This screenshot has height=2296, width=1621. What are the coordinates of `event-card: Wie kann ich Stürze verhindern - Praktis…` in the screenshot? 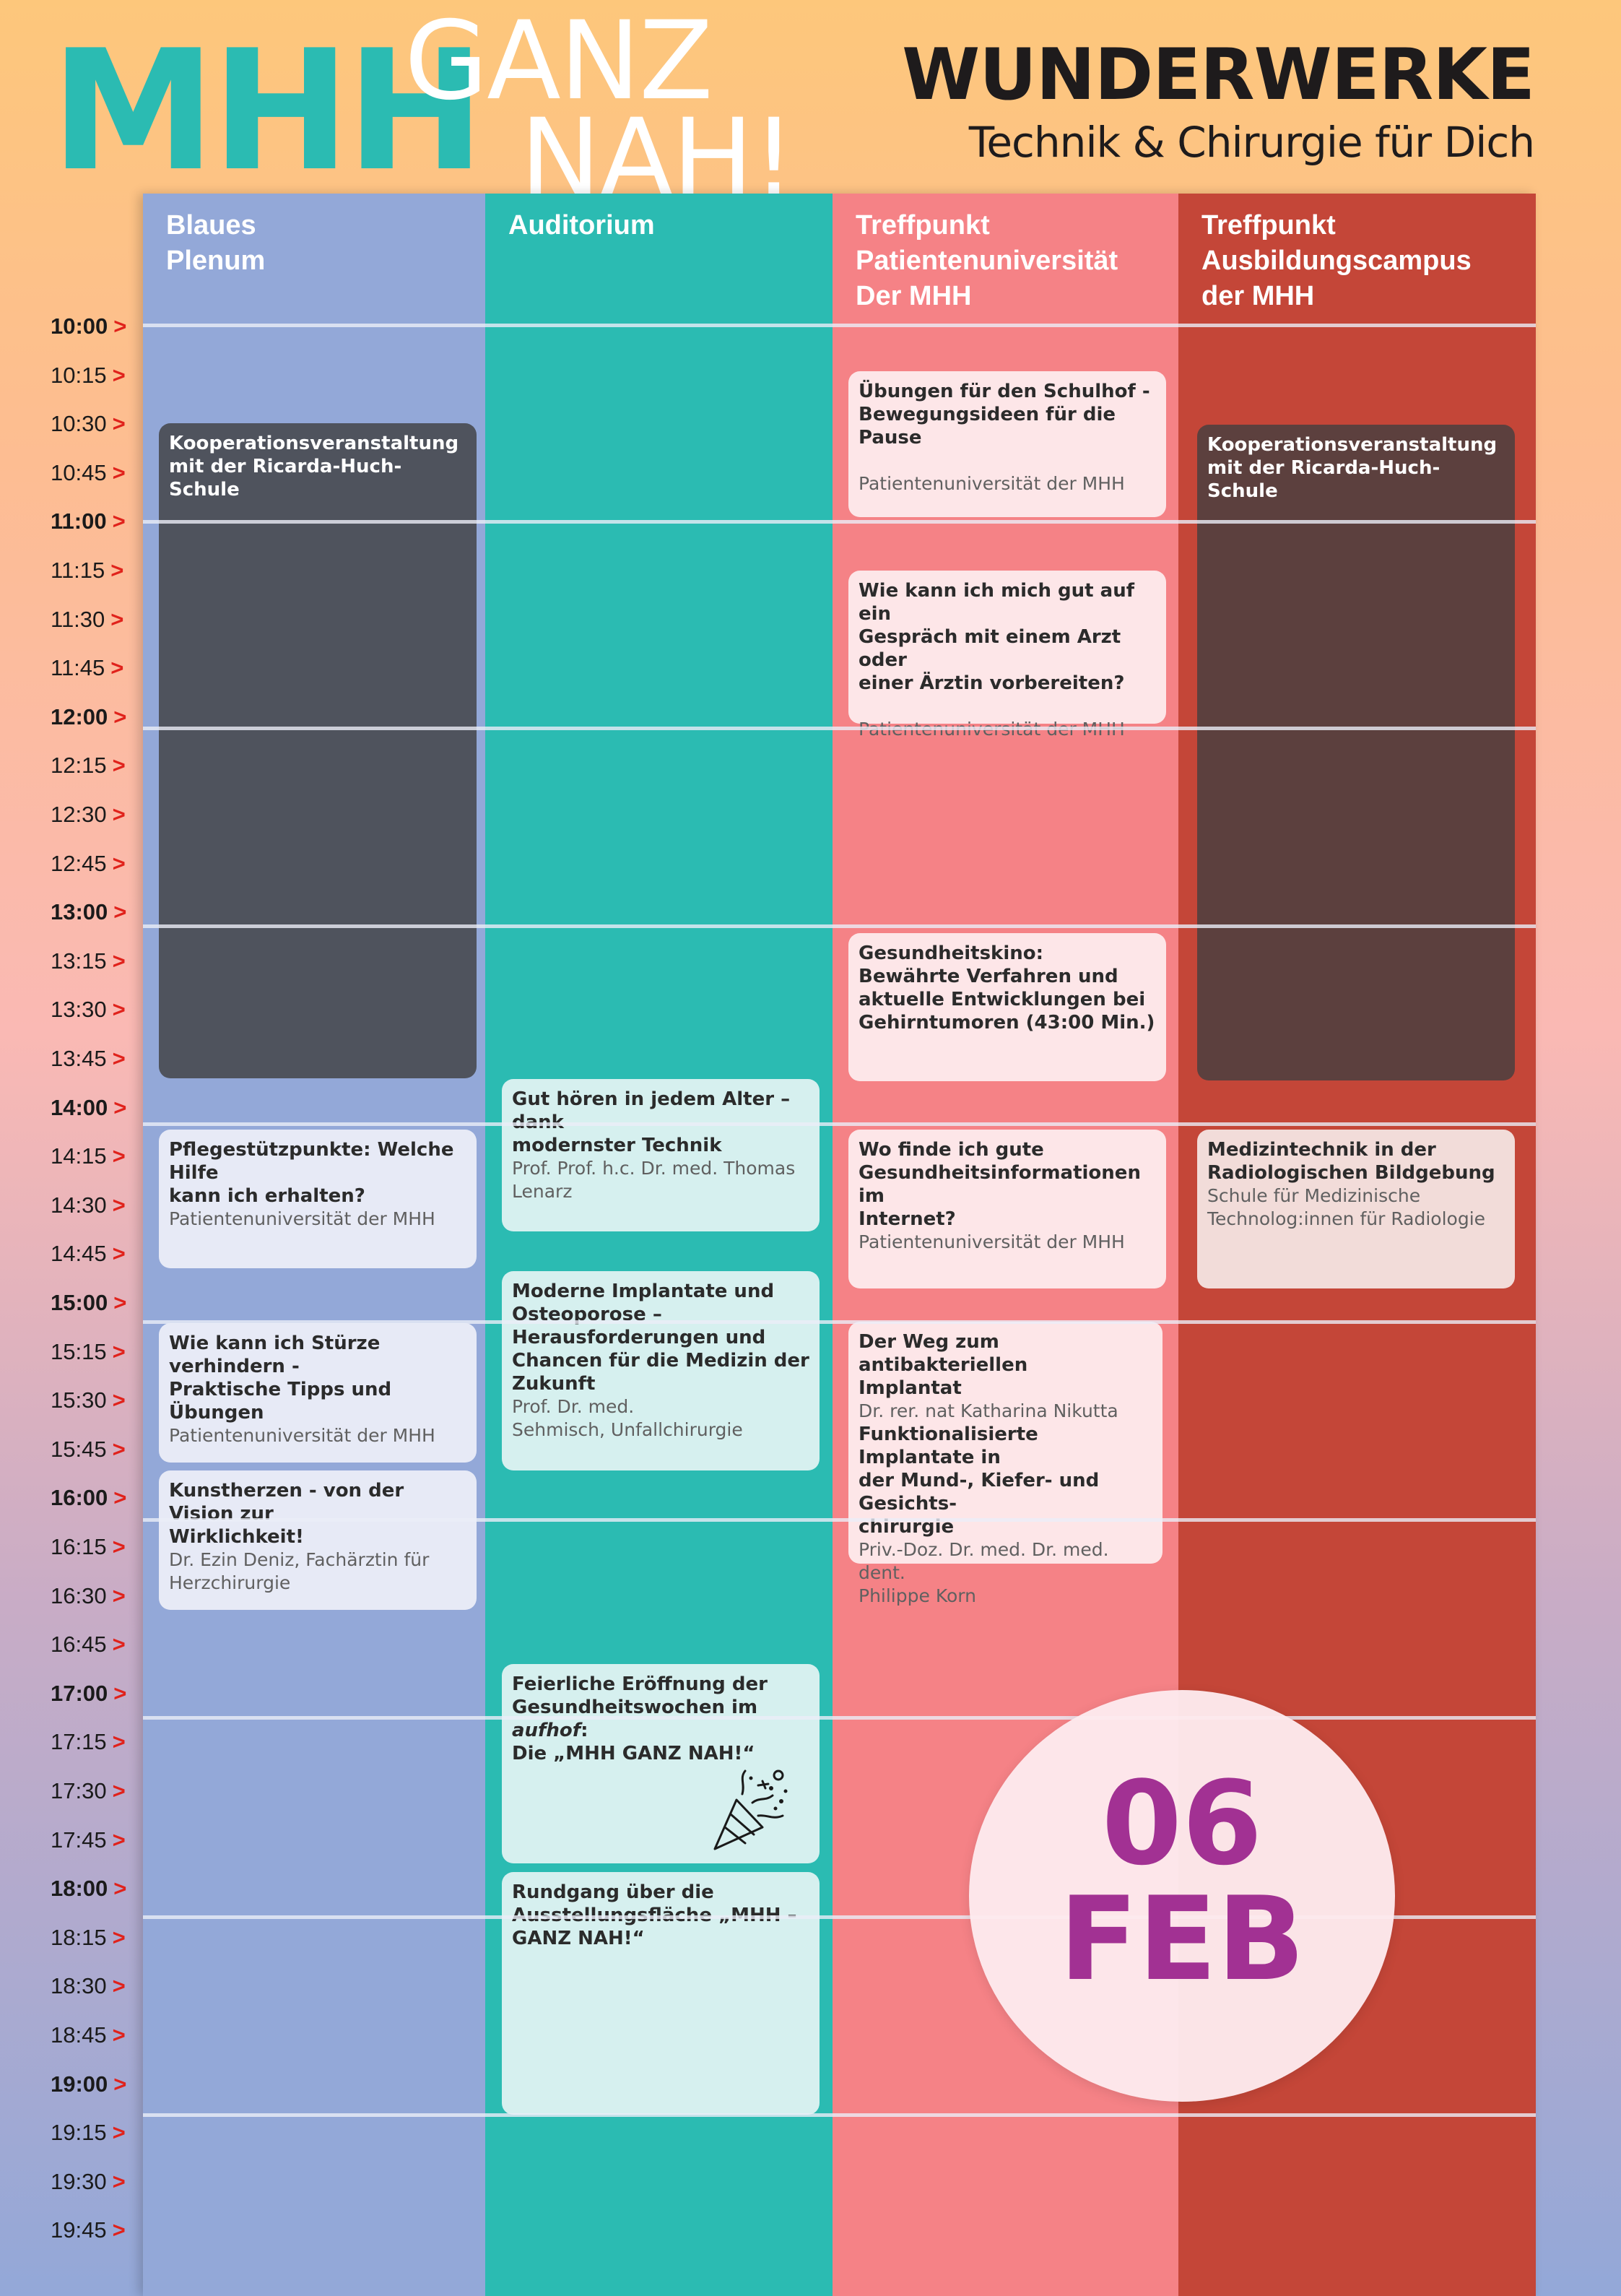 It's located at (318, 1393).